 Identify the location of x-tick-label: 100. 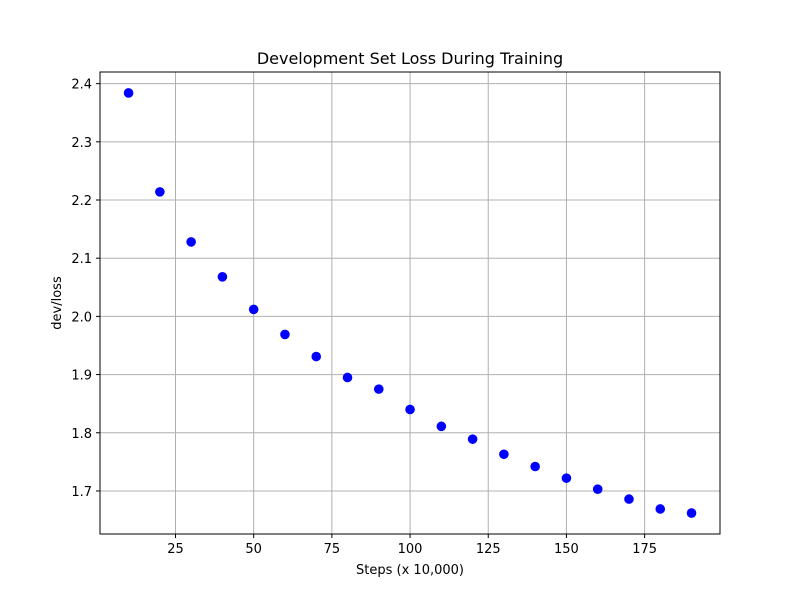
(410, 549).